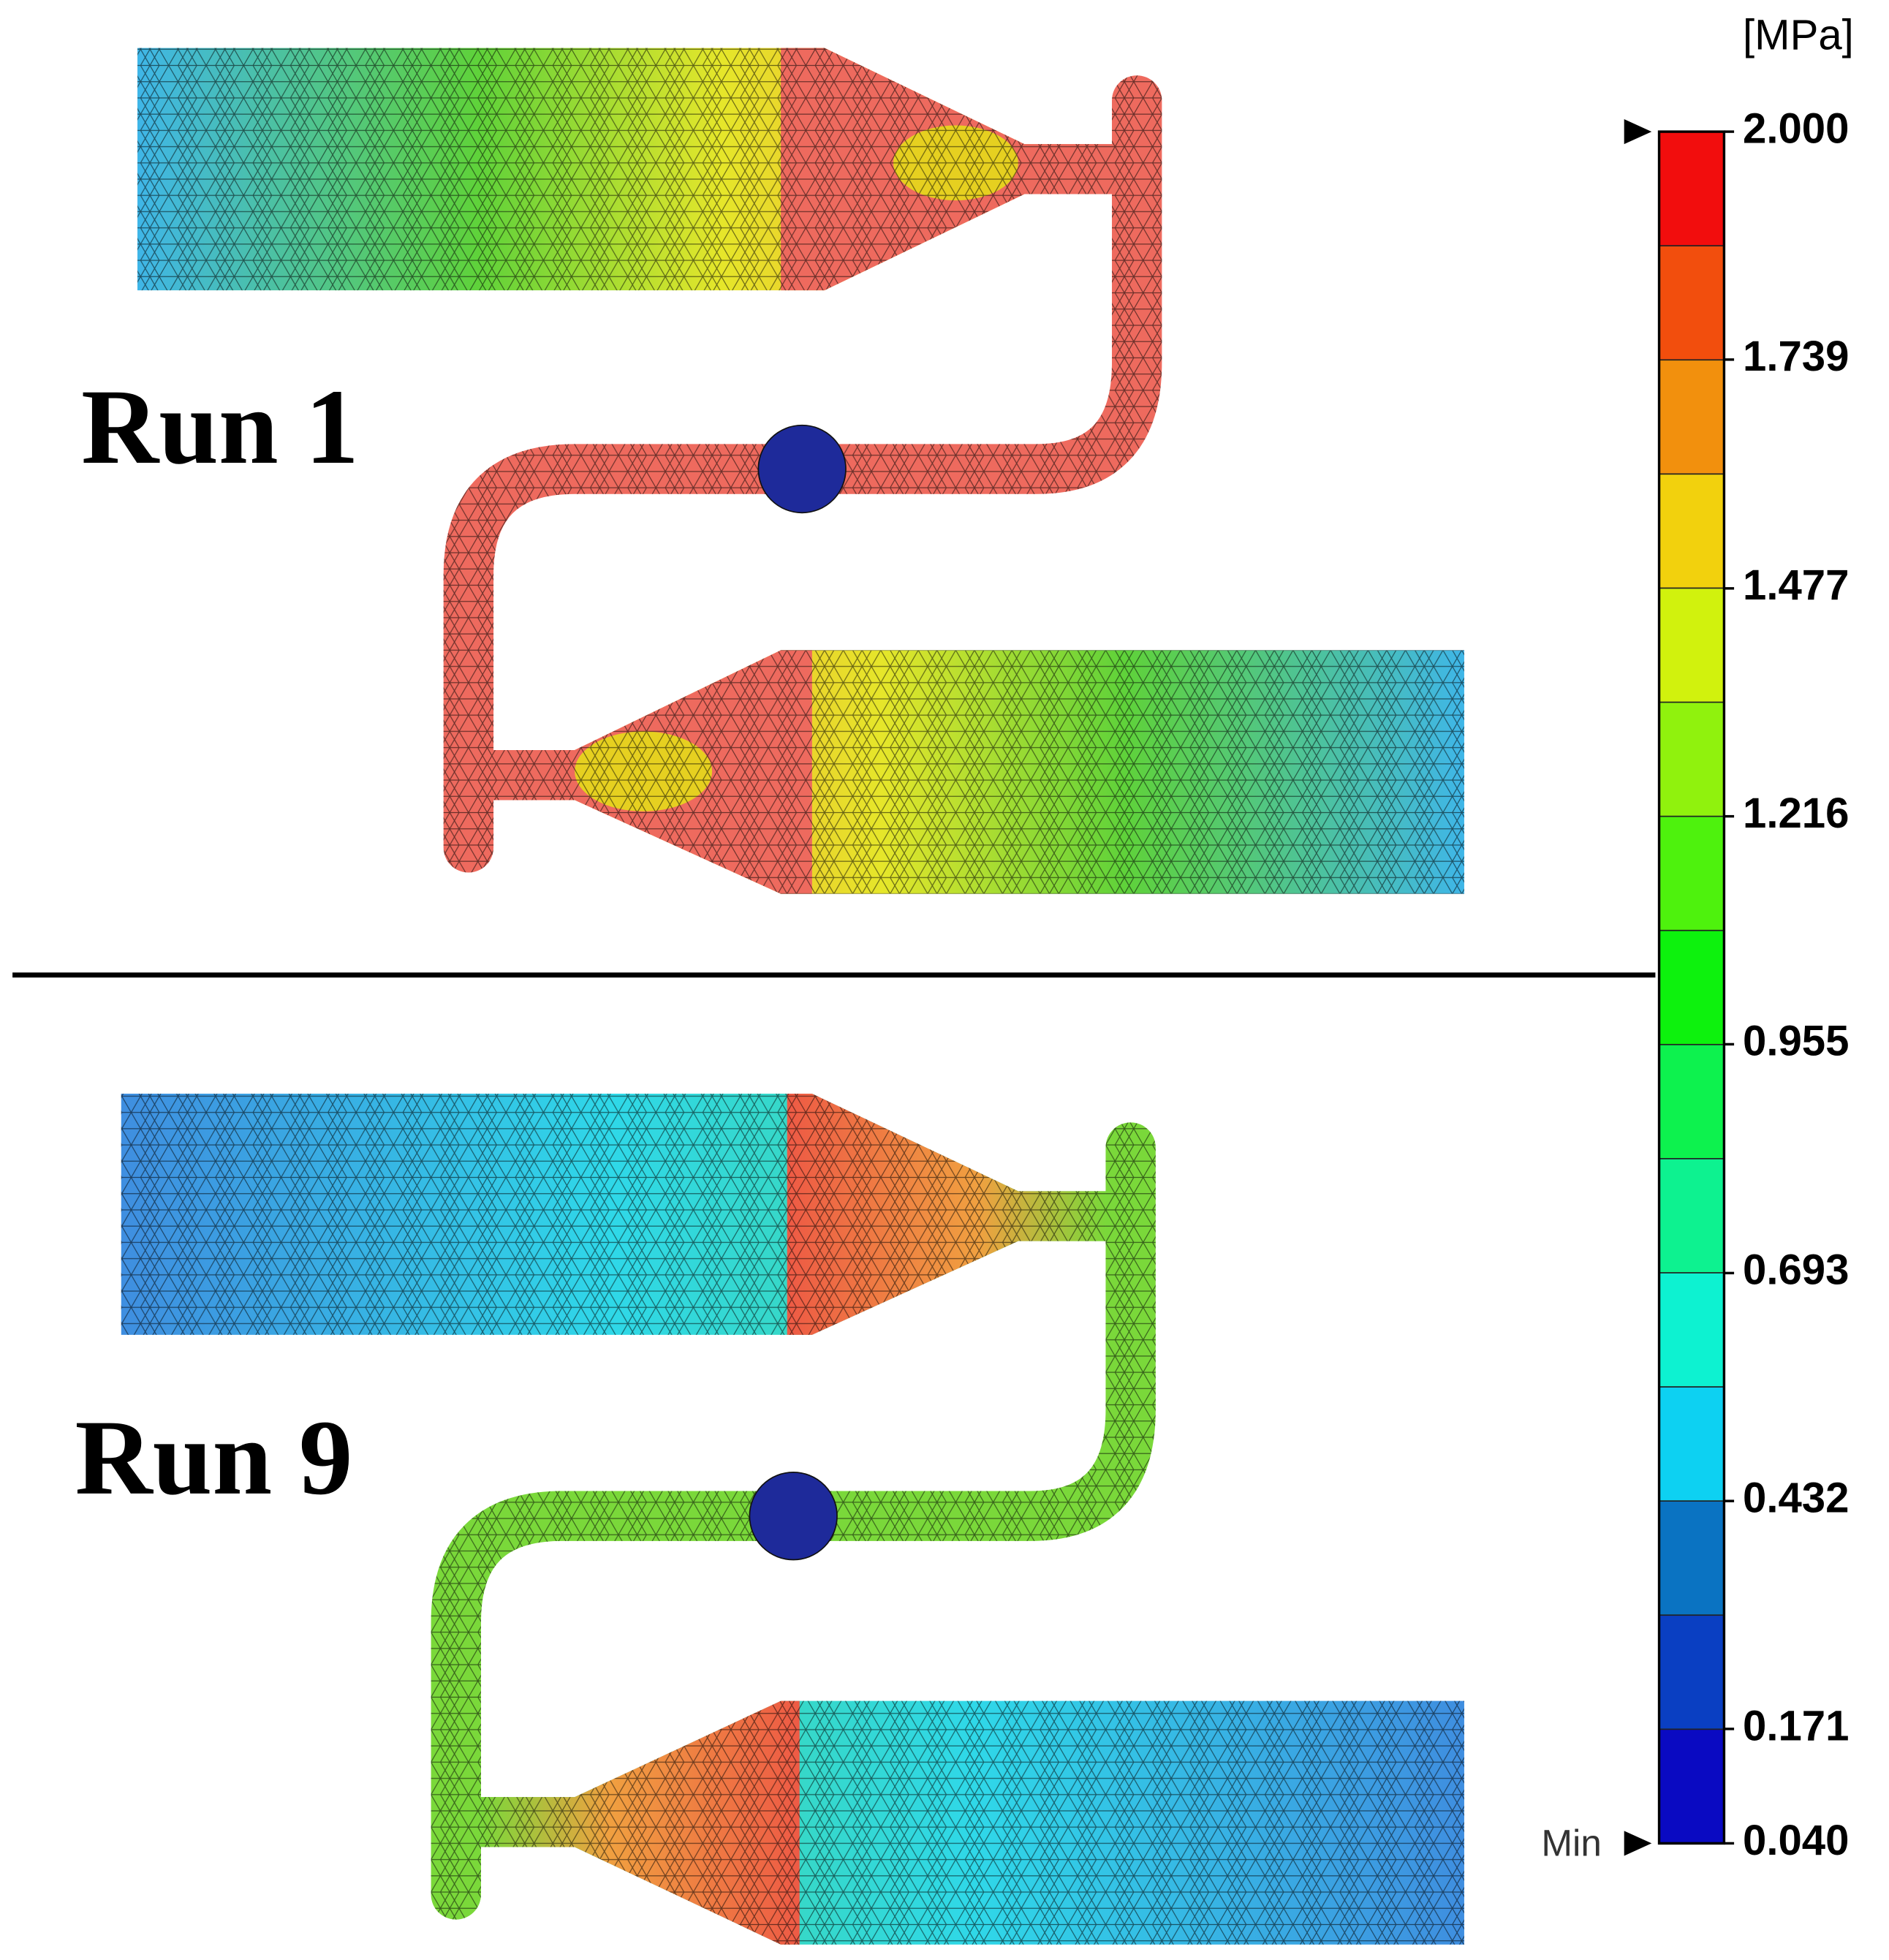 This screenshot has width=1889, height=1960. Describe the element at coordinates (1796, 585) in the screenshot. I see `tick-label: 1.477` at that location.